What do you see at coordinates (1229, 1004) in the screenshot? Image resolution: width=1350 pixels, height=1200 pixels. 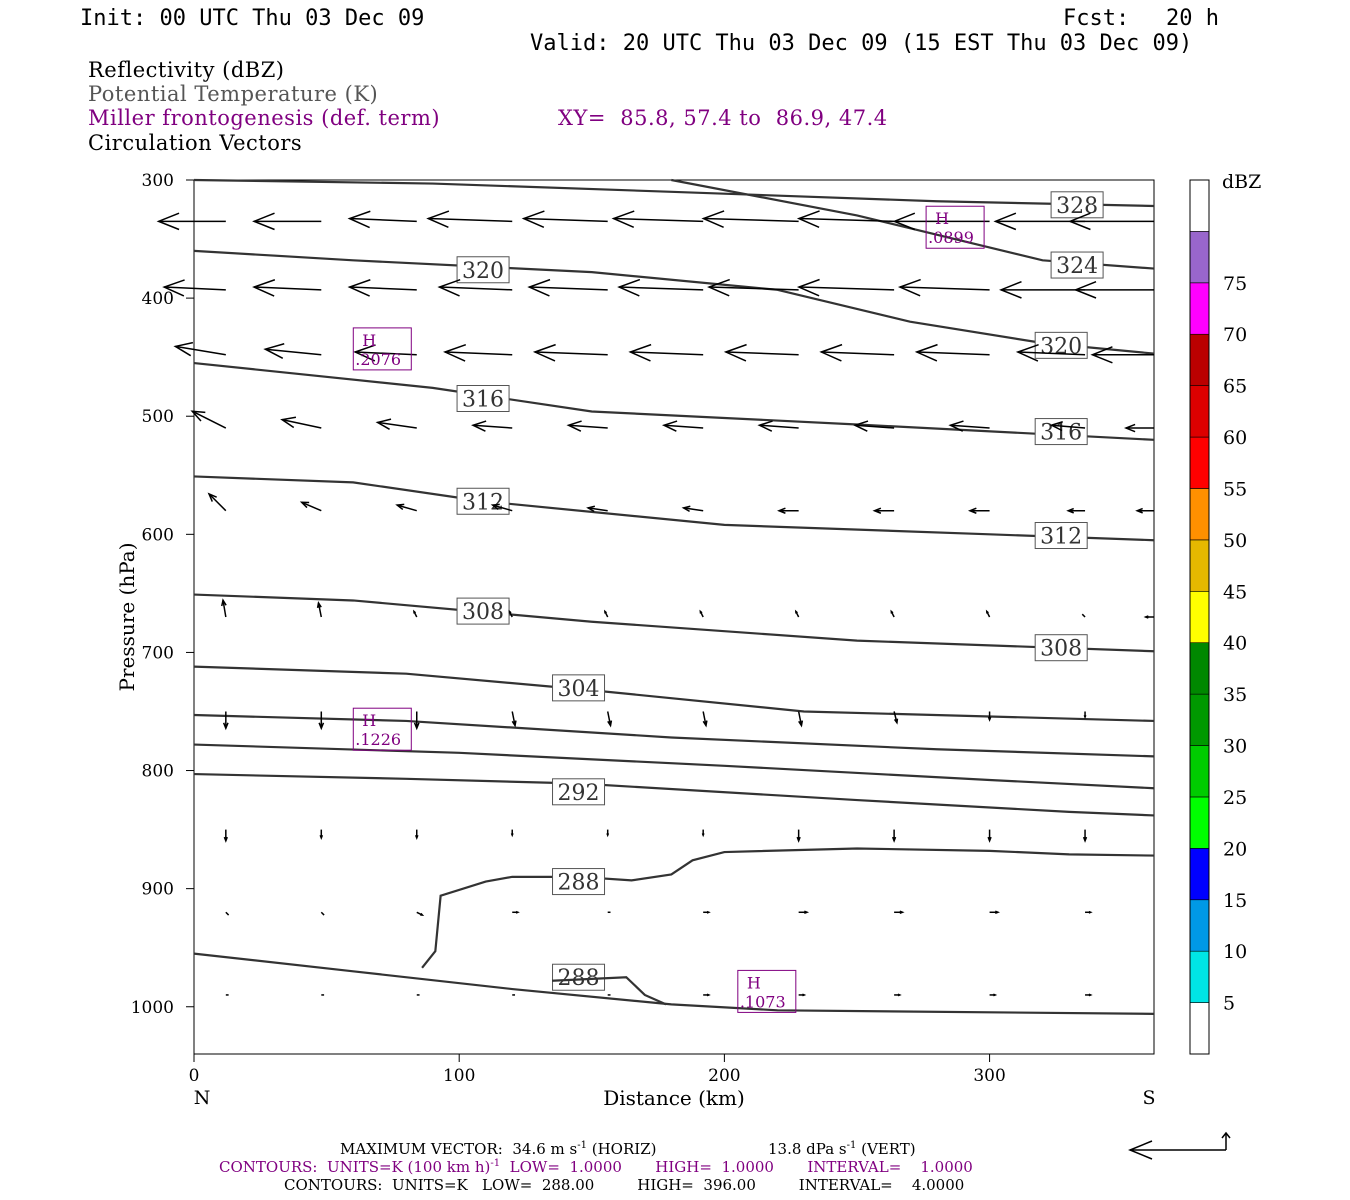 I see `colorbar-label: 5` at bounding box center [1229, 1004].